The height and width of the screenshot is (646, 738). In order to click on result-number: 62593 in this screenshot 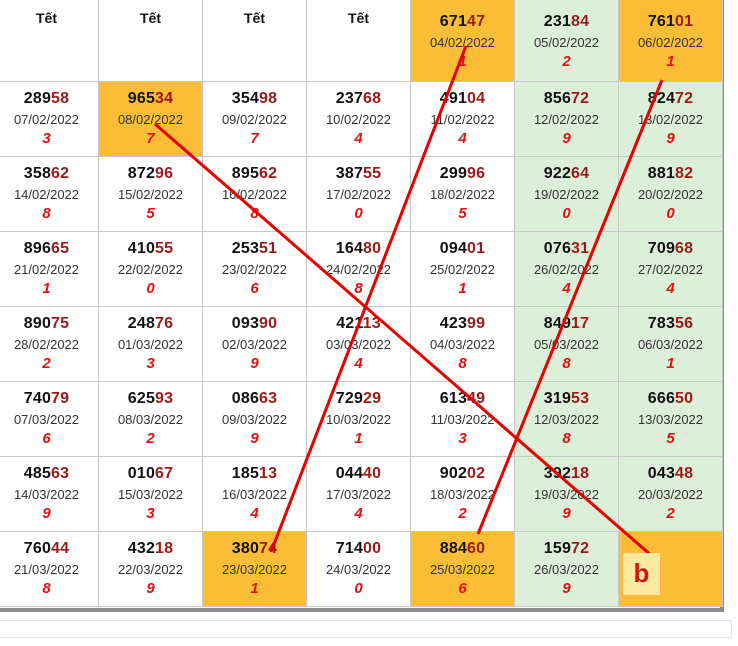, I will do `click(150, 399)`.